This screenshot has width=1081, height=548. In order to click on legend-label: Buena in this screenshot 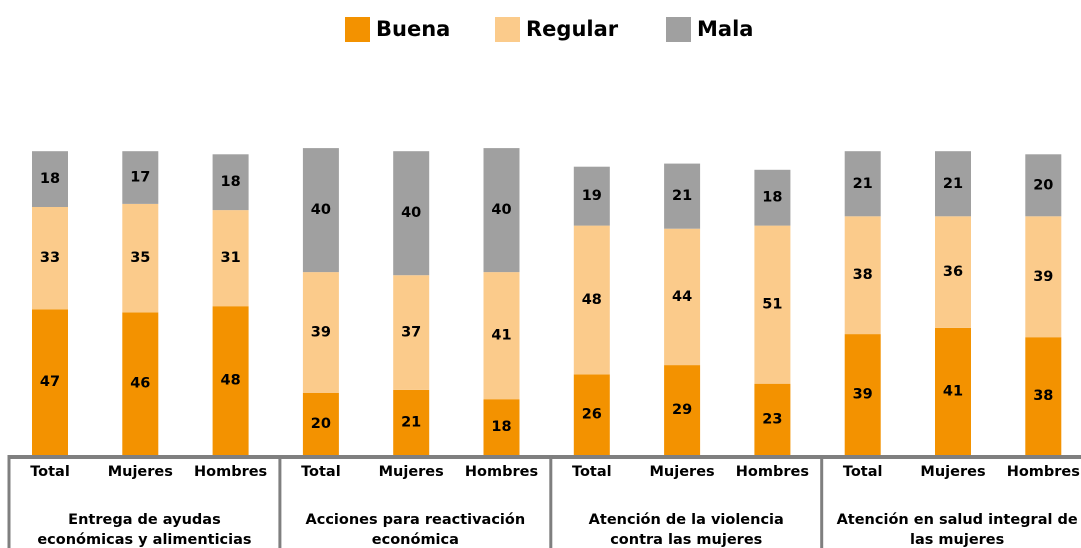, I will do `click(413, 29)`.